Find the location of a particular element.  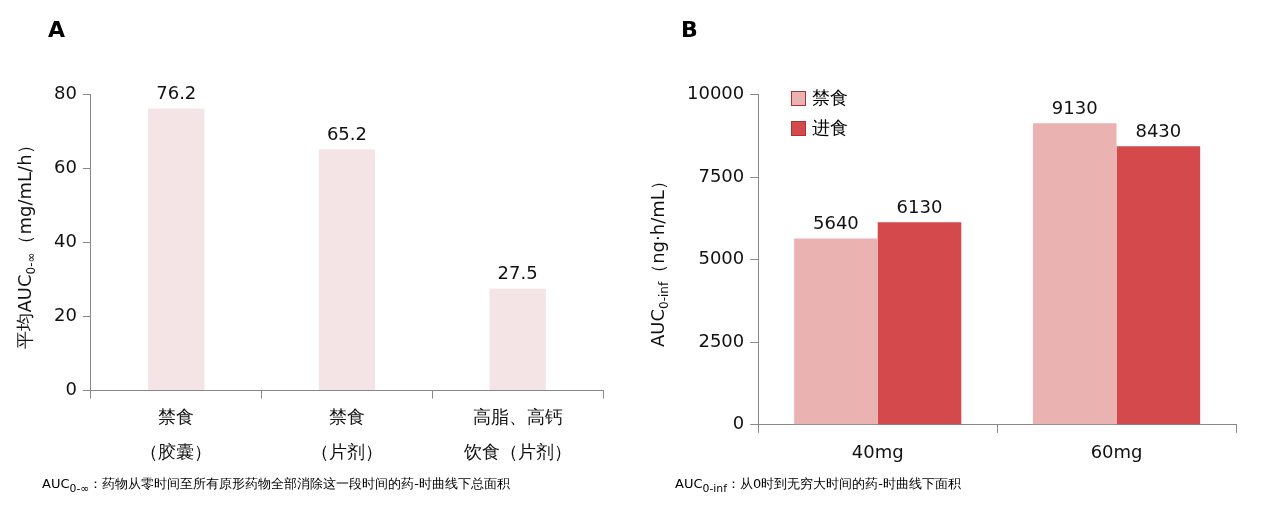

text: AUC$_{0-∞}$：药物从零时间至所有原形药物全部消除这一段时间的药-时曲线下总面积 is located at coordinates (277, 485).